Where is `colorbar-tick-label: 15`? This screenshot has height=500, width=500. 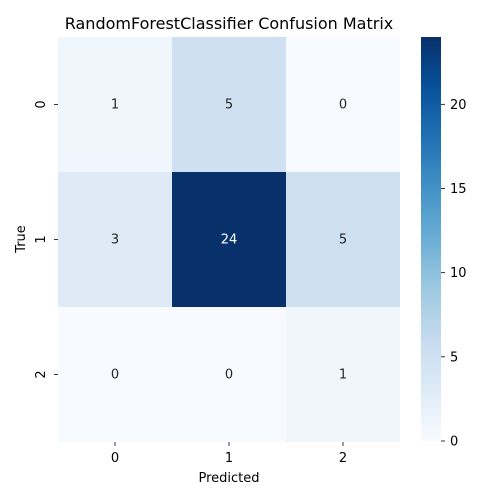 colorbar-tick-label: 15 is located at coordinates (458, 189).